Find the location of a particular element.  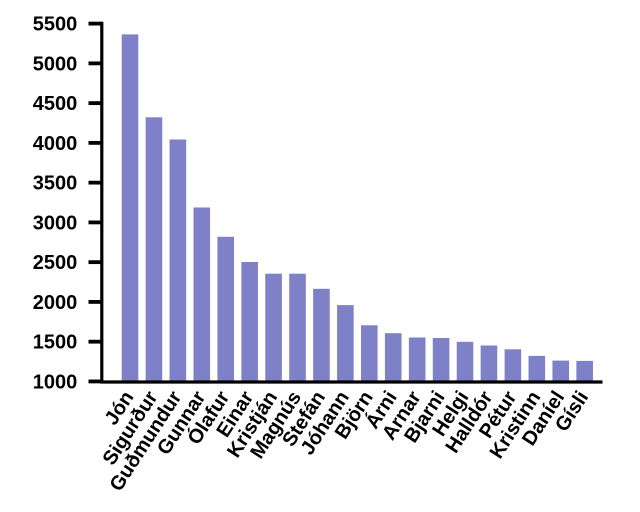

svg-text: 5000 is located at coordinates (55, 64).